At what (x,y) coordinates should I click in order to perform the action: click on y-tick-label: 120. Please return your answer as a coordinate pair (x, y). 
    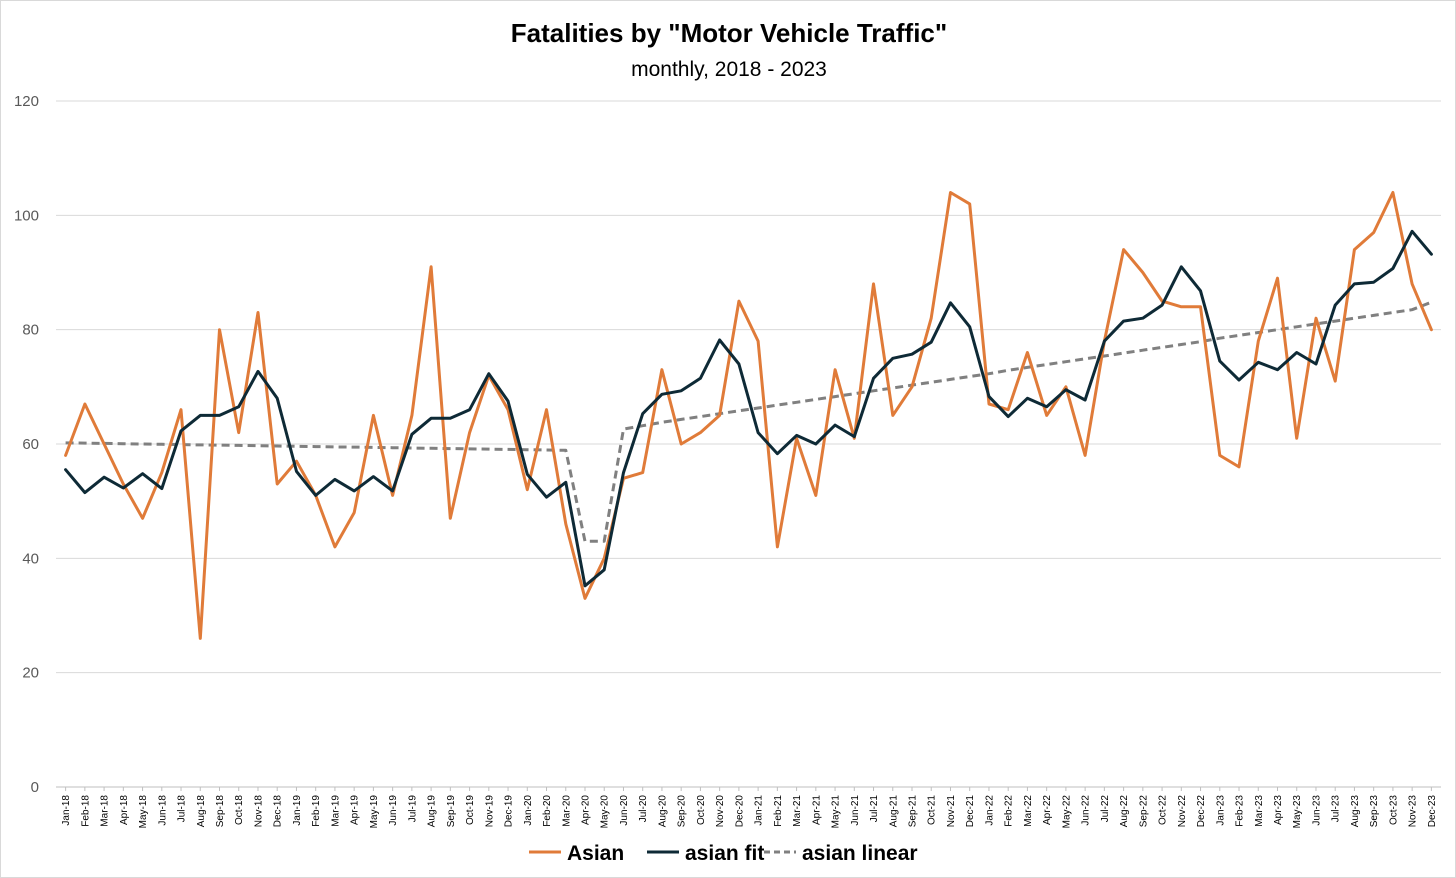
    Looking at the image, I should click on (26, 101).